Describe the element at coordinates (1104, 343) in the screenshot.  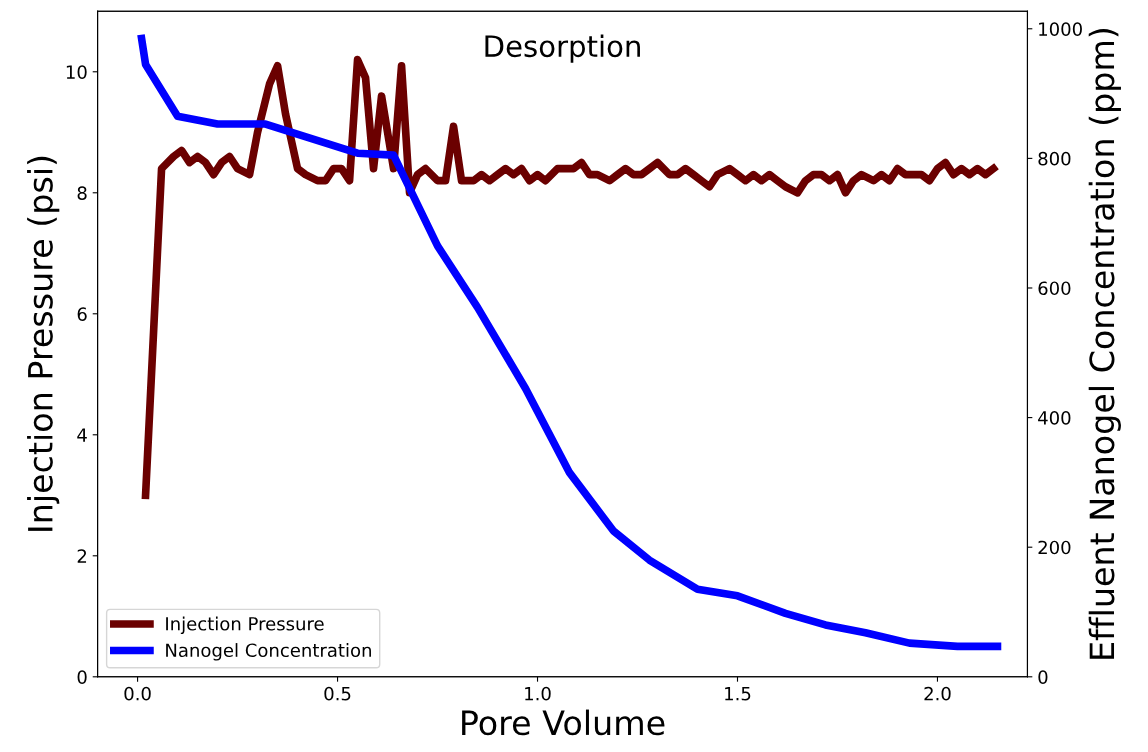
I see `y2-axis-title: Effluent Nanogel Concentration (ppm)` at that location.